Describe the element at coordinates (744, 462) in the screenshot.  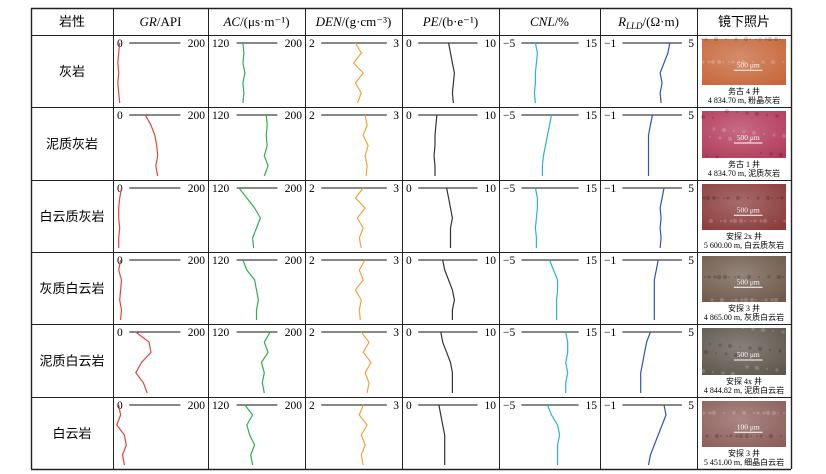
I see `photo-caption-depth: 5 451.00 m, 细晶白云岩` at that location.